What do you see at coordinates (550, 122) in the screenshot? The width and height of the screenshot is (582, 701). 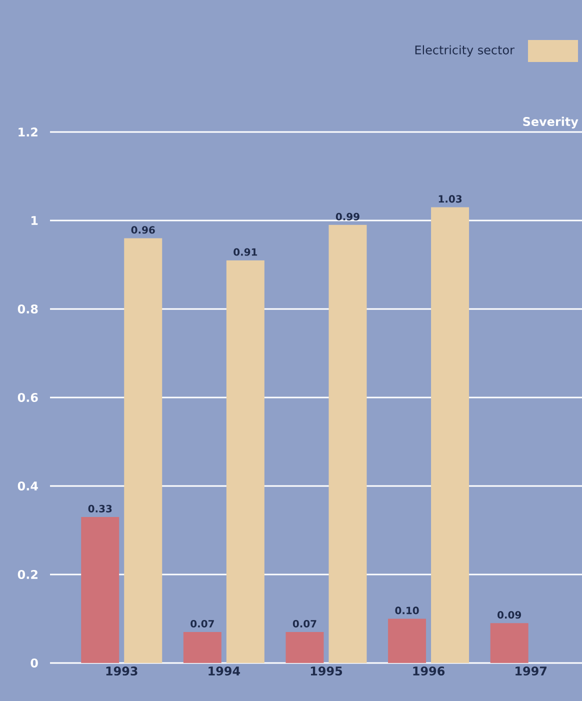 I see `y-axis-title: Severity` at bounding box center [550, 122].